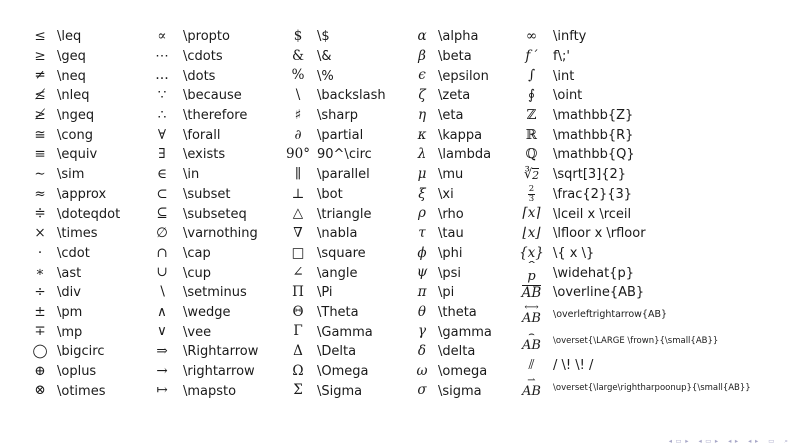  Describe the element at coordinates (756, 440) in the screenshot. I see `subsection-forward-icon: ▸` at that location.